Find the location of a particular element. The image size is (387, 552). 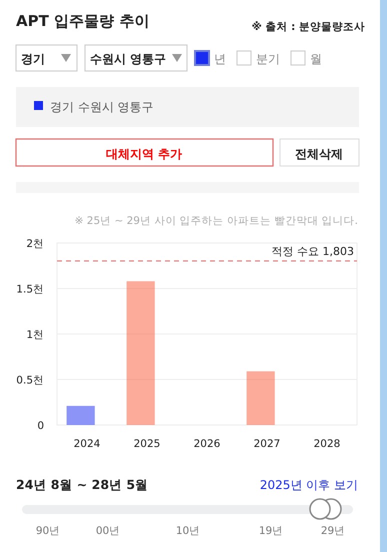

x-tick-label: 2027 is located at coordinates (267, 444).